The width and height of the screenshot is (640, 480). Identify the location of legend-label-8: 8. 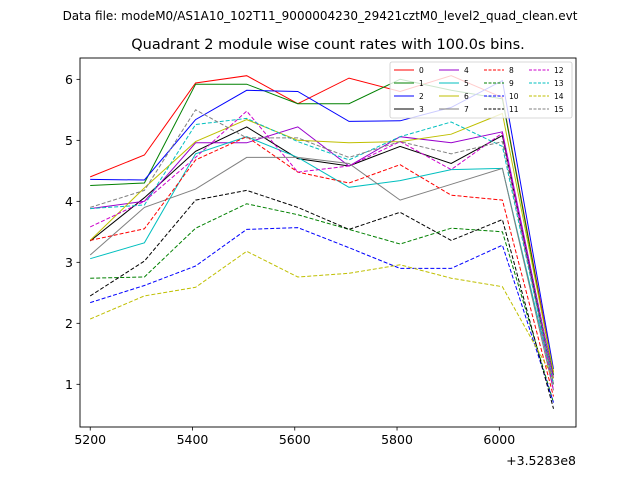
(511, 70).